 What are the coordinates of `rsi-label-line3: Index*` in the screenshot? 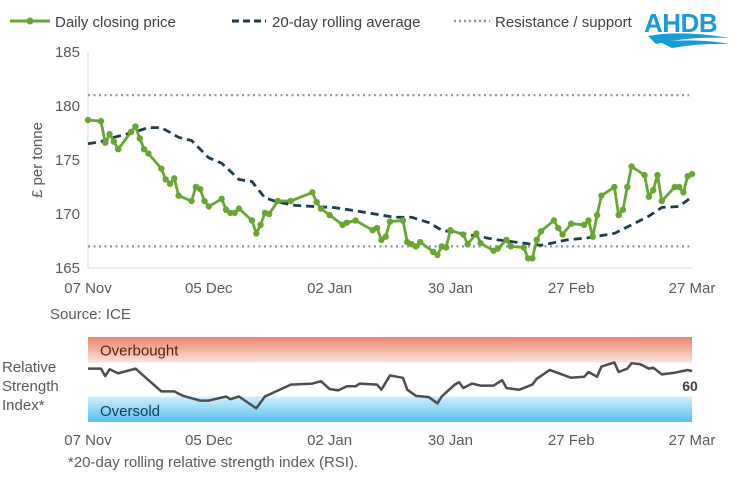 It's located at (23, 405).